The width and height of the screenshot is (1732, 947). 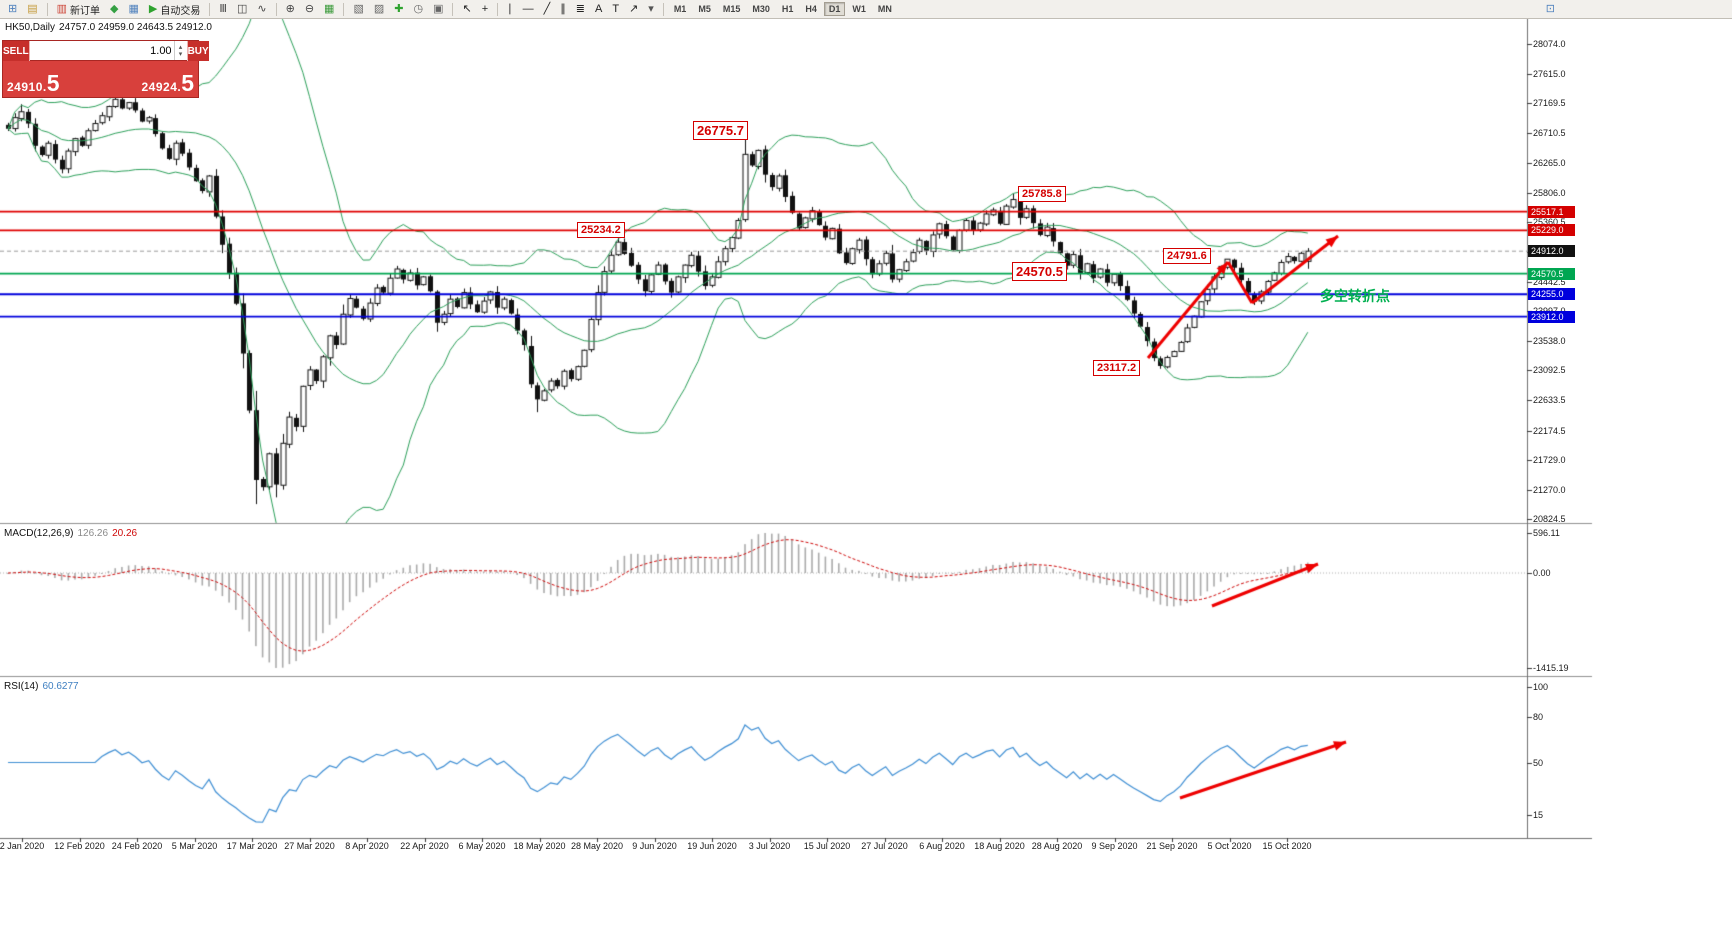 What do you see at coordinates (859, 9) in the screenshot?
I see `timeframe-w1: W1` at bounding box center [859, 9].